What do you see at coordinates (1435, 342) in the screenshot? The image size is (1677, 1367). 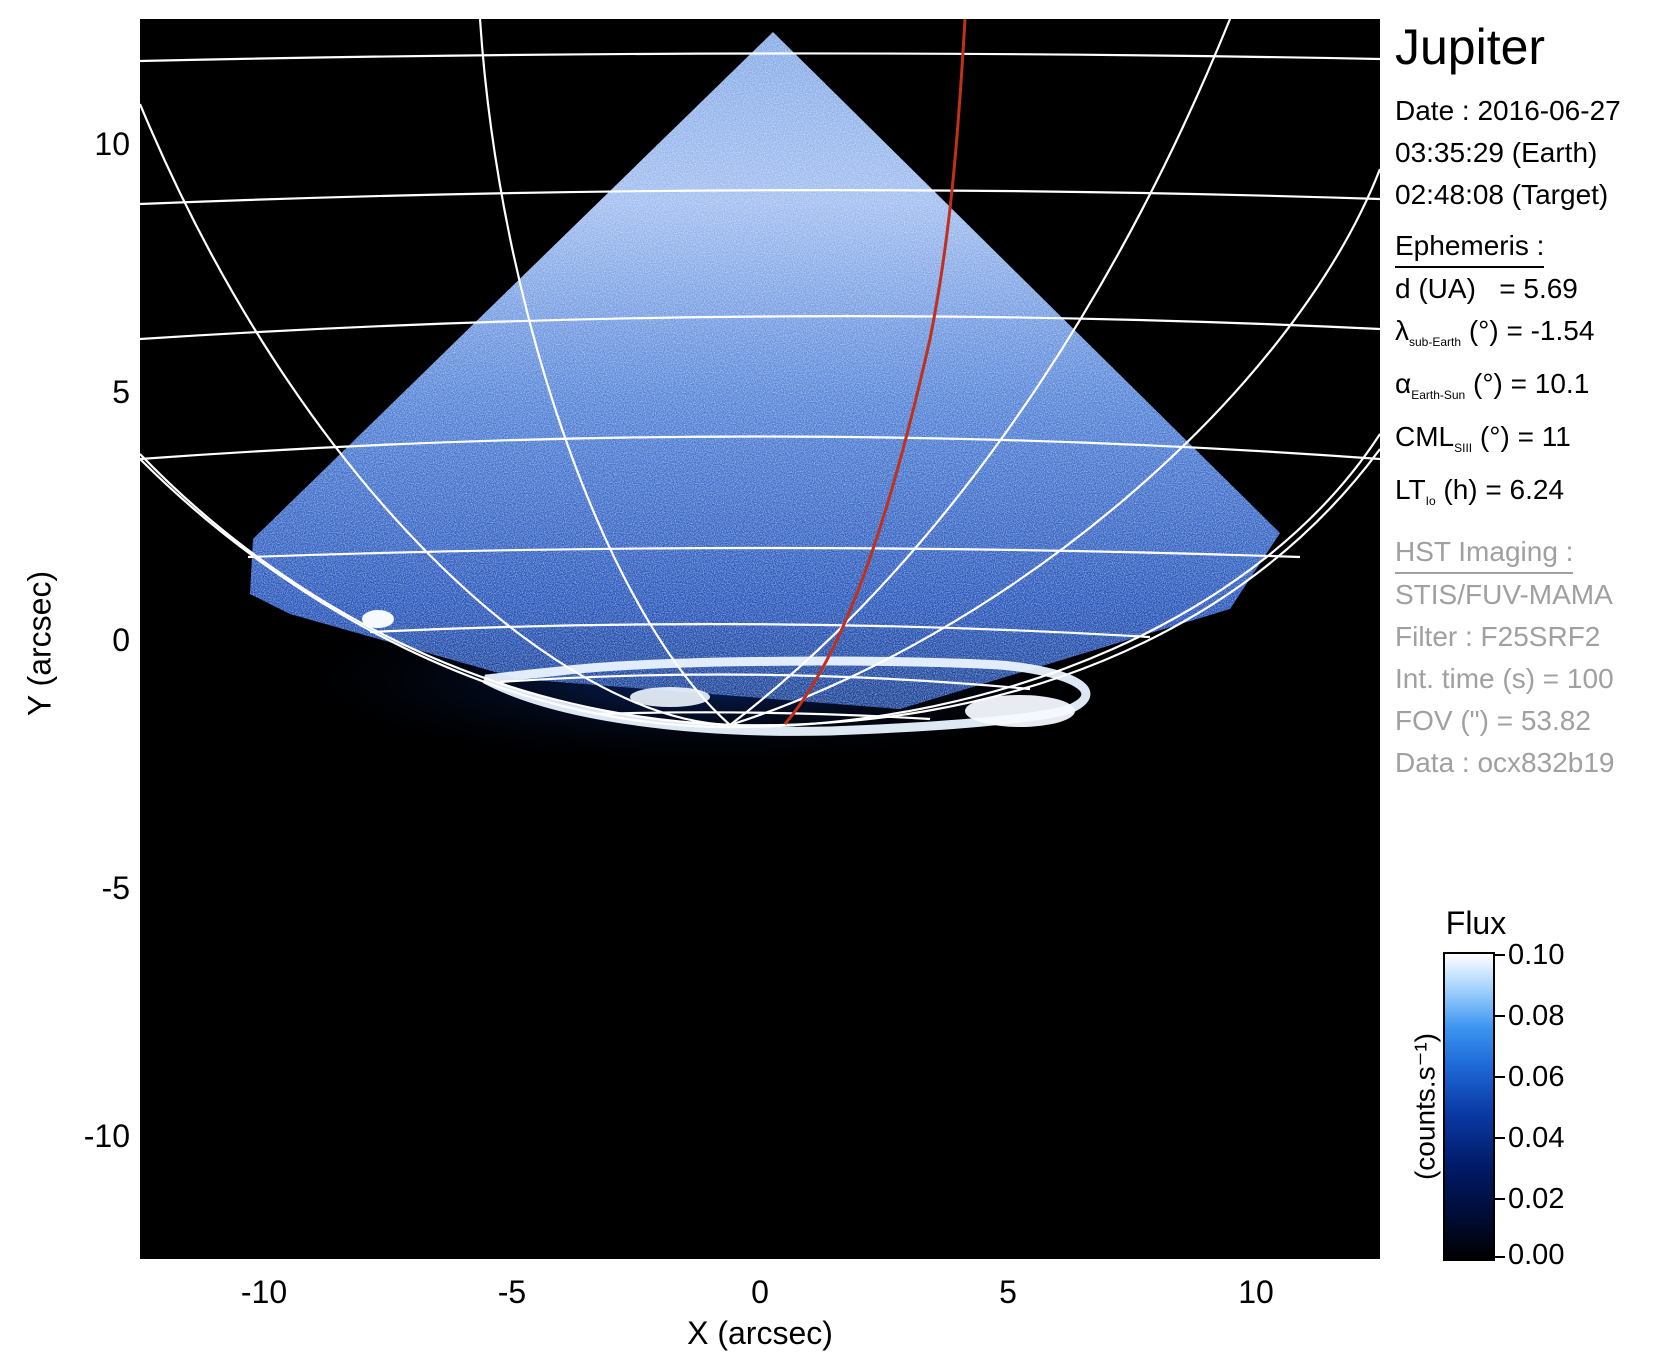 I see `latitude-subscript: sub-Earth` at bounding box center [1435, 342].